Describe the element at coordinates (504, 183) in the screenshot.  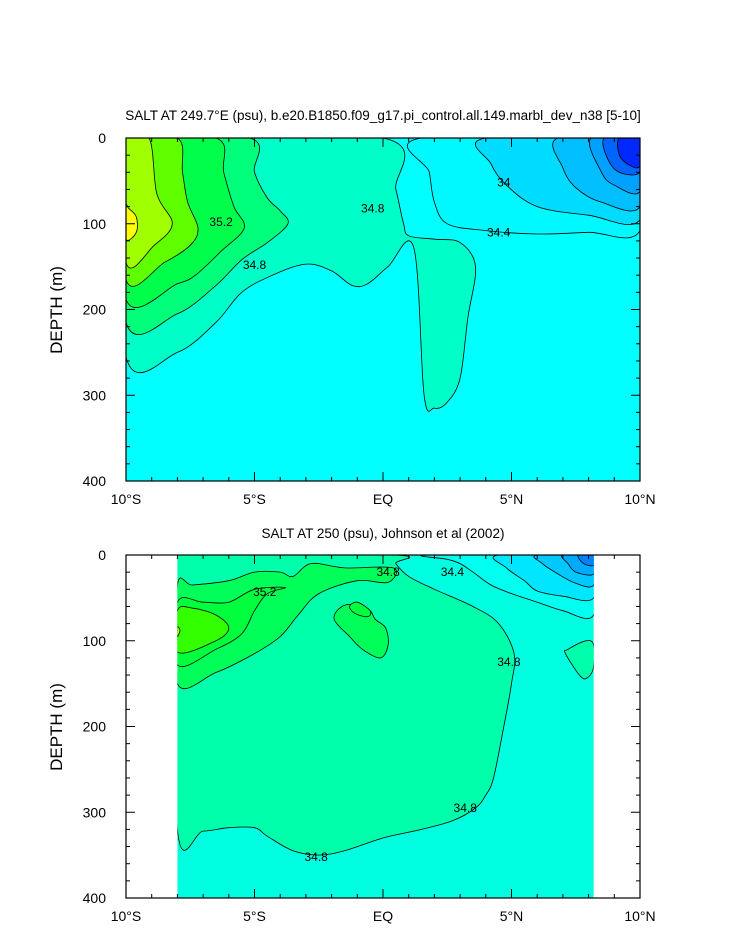
I see `contour-label: 34` at that location.